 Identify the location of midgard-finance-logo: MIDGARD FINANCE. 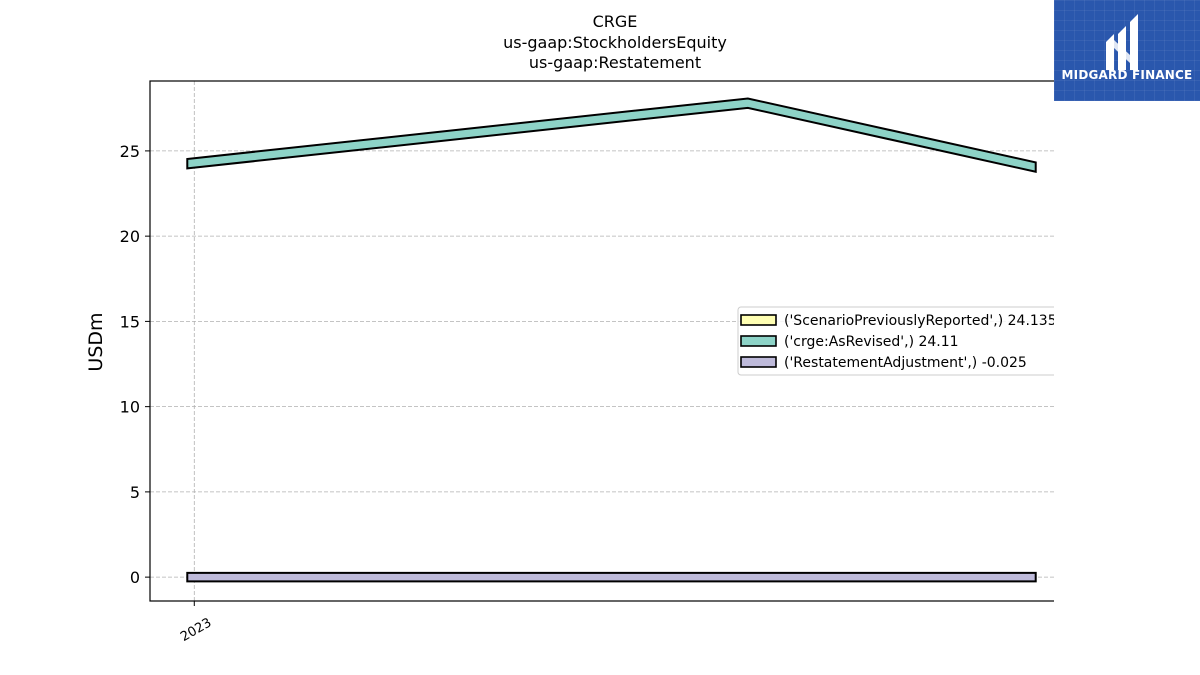
(1127, 50).